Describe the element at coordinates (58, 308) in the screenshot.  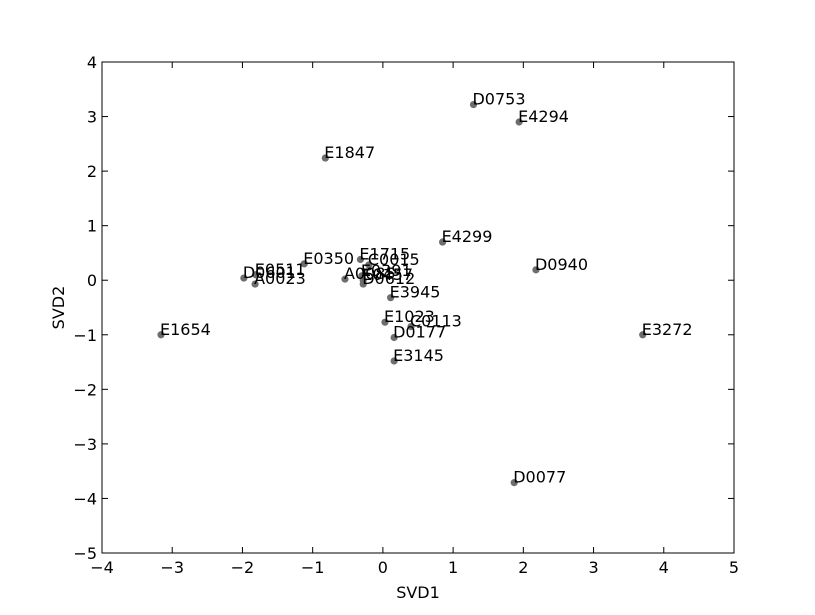
I see `y-axis-label: SVD2` at that location.